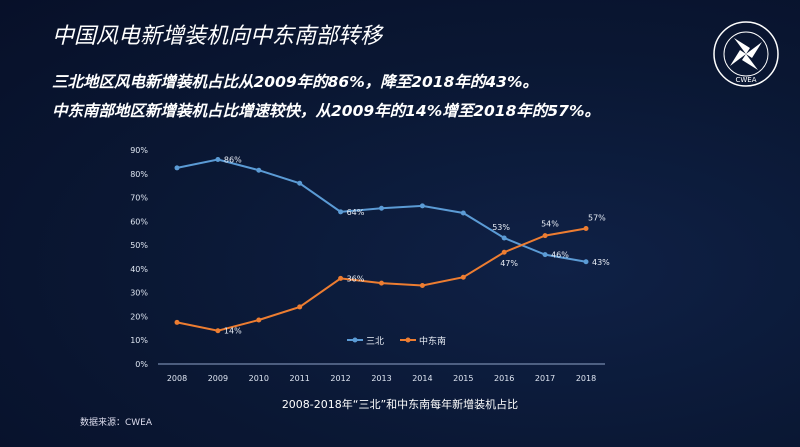 The width and height of the screenshot is (800, 447). What do you see at coordinates (139, 150) in the screenshot?
I see `y-tick-label: 90%` at bounding box center [139, 150].